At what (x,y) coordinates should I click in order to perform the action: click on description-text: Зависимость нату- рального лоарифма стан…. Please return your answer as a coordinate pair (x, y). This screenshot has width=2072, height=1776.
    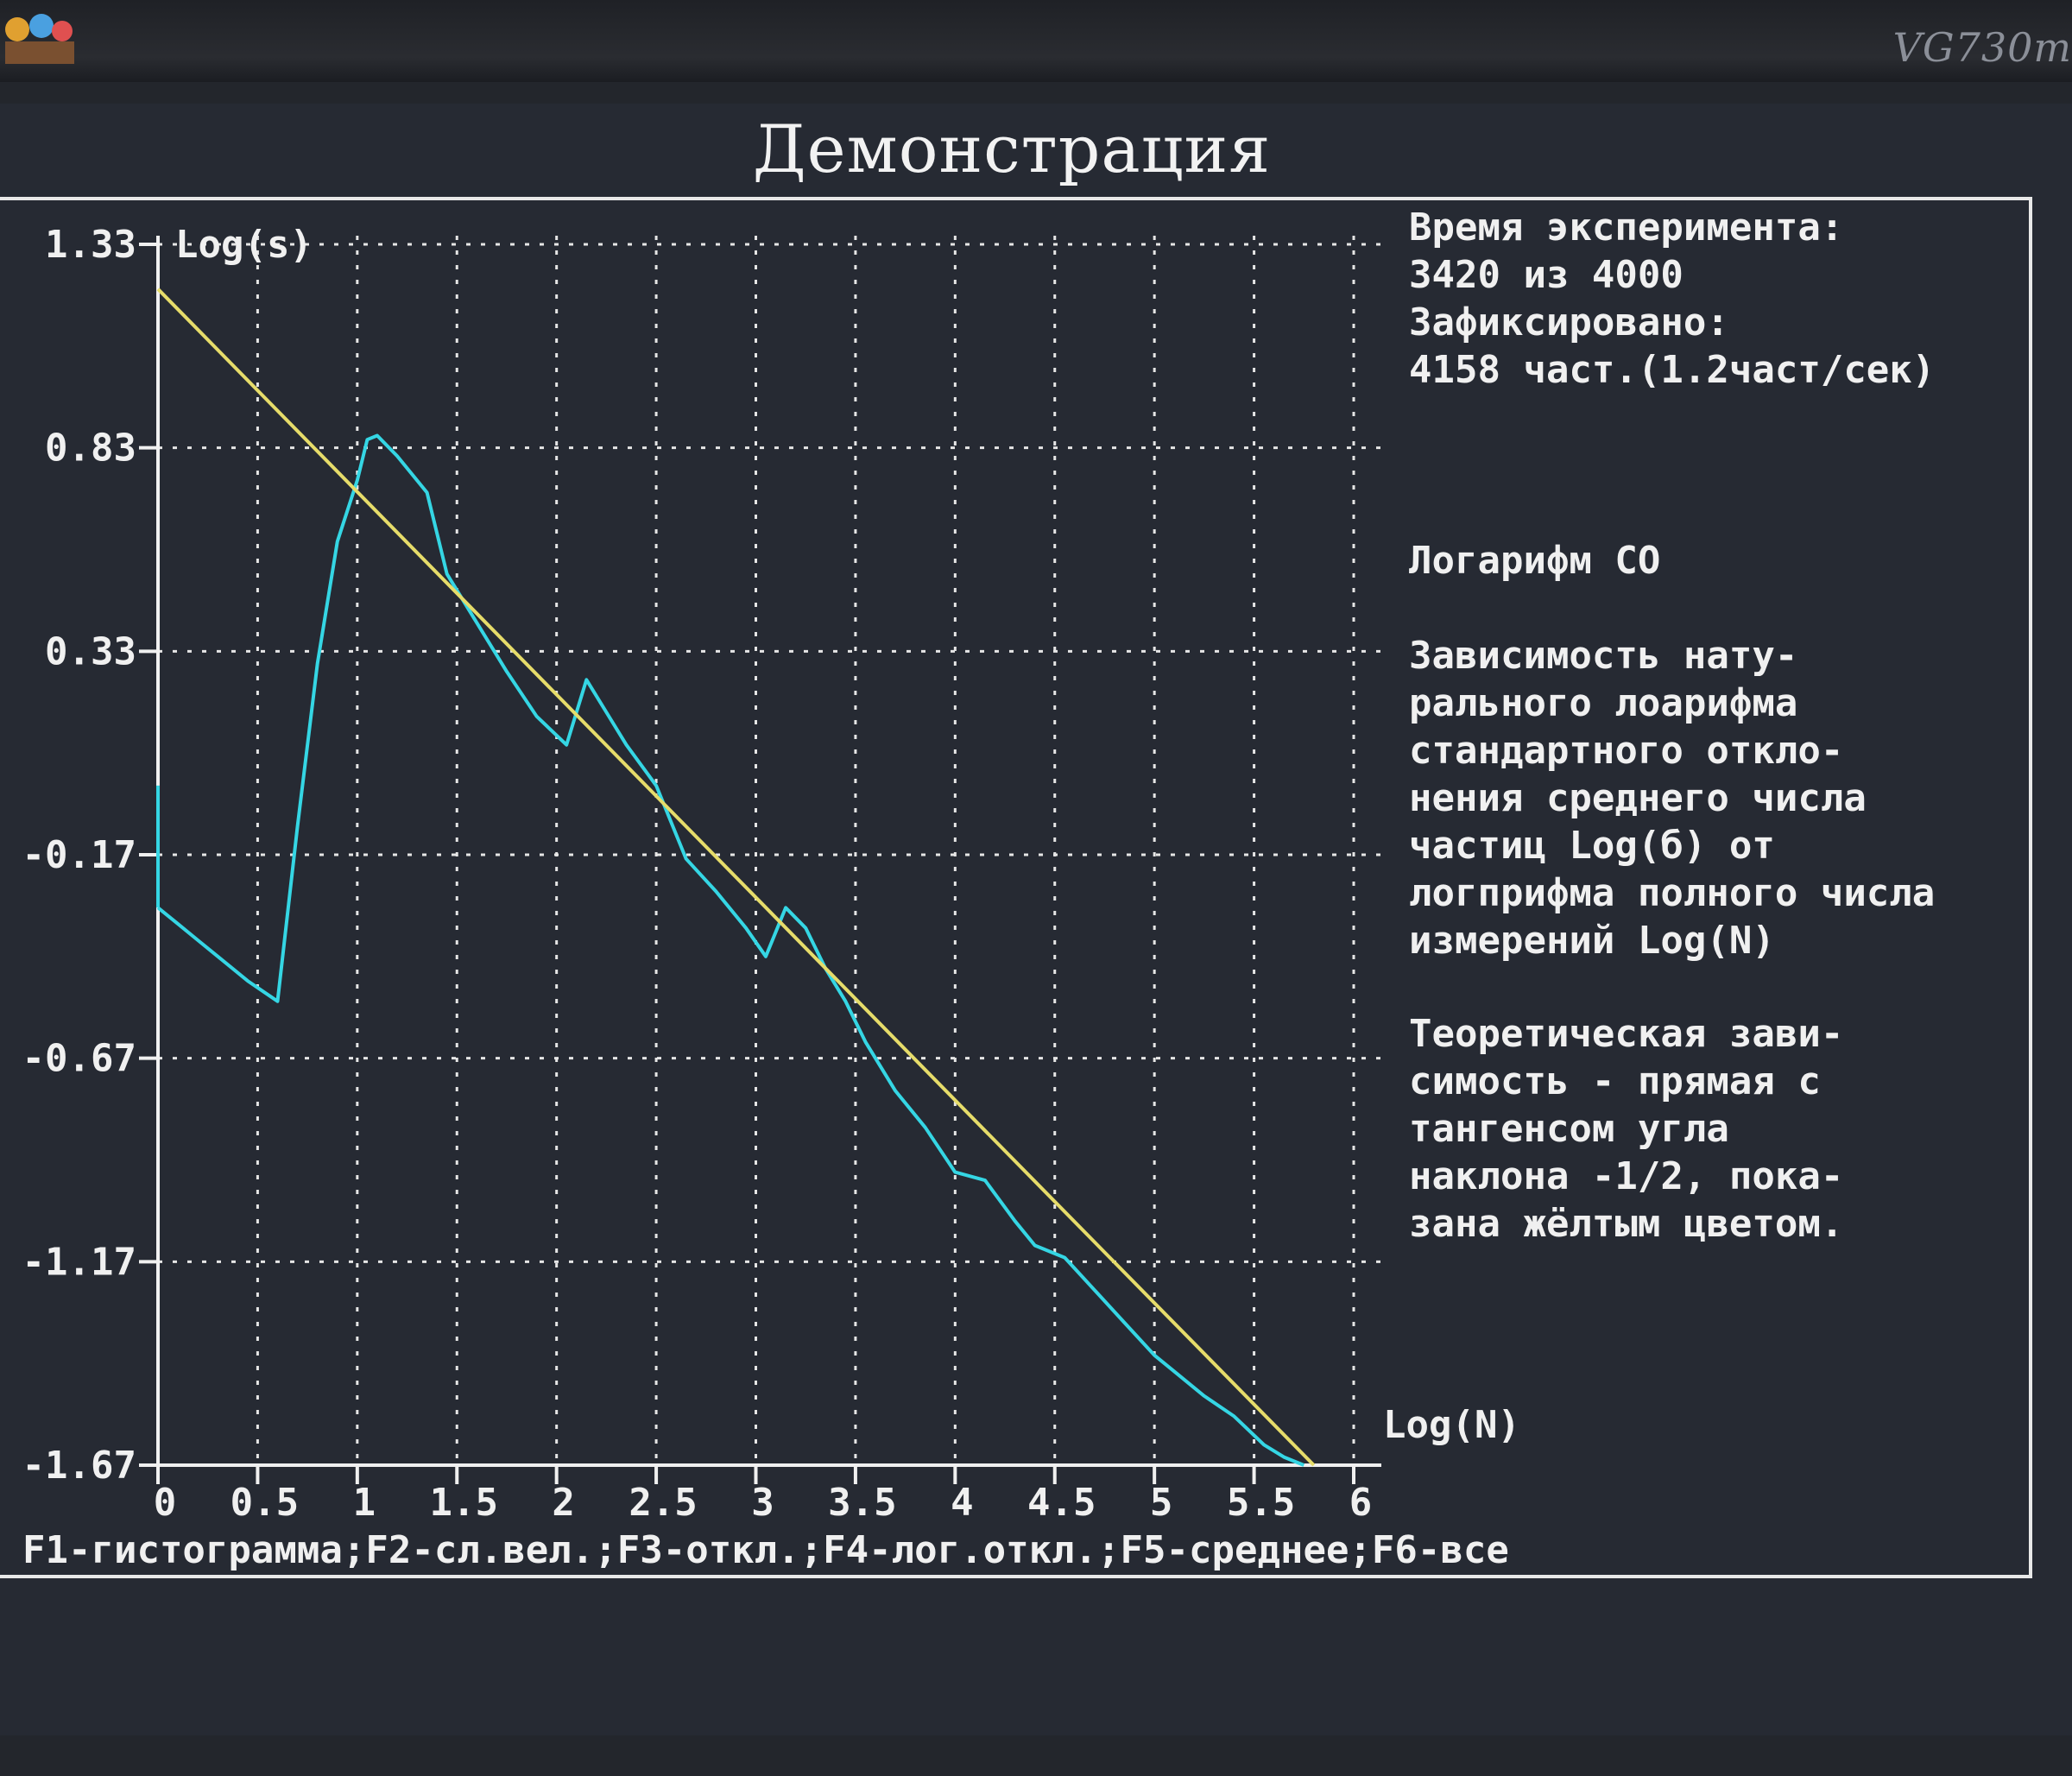
    Looking at the image, I should click on (1672, 798).